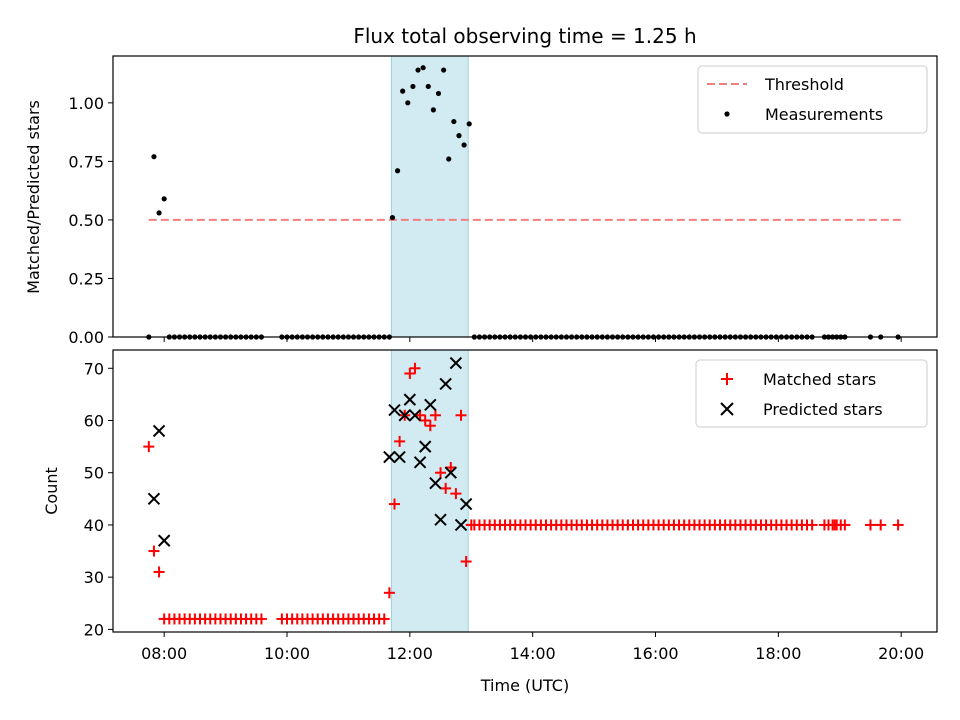 The height and width of the screenshot is (720, 960). What do you see at coordinates (94, 368) in the screenshot?
I see `y-tick-label: 70` at bounding box center [94, 368].